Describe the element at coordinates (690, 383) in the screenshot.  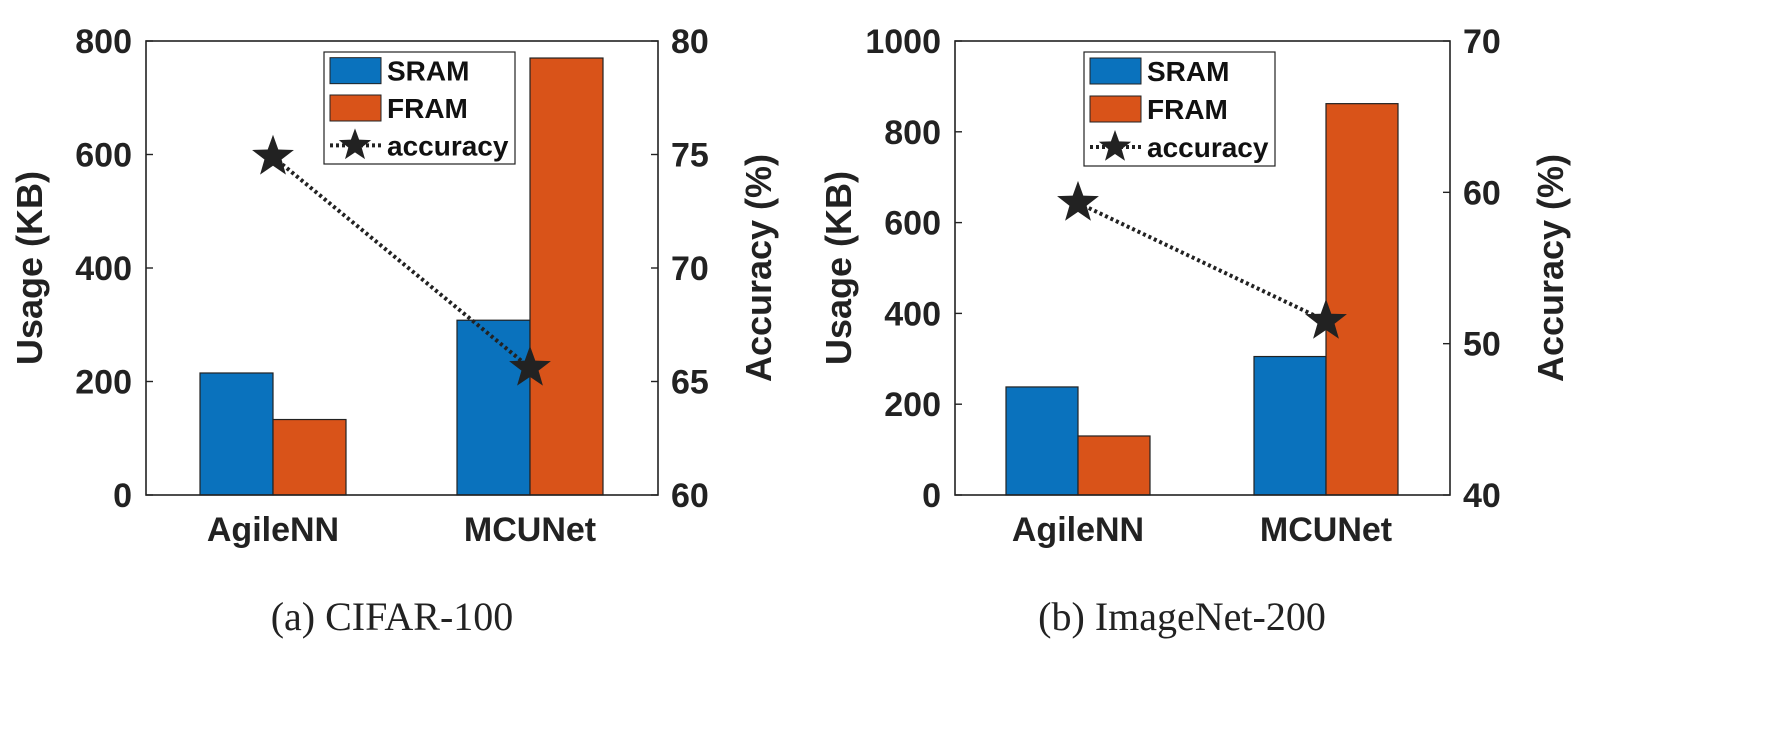
I see `y2-tick-label: 65` at that location.